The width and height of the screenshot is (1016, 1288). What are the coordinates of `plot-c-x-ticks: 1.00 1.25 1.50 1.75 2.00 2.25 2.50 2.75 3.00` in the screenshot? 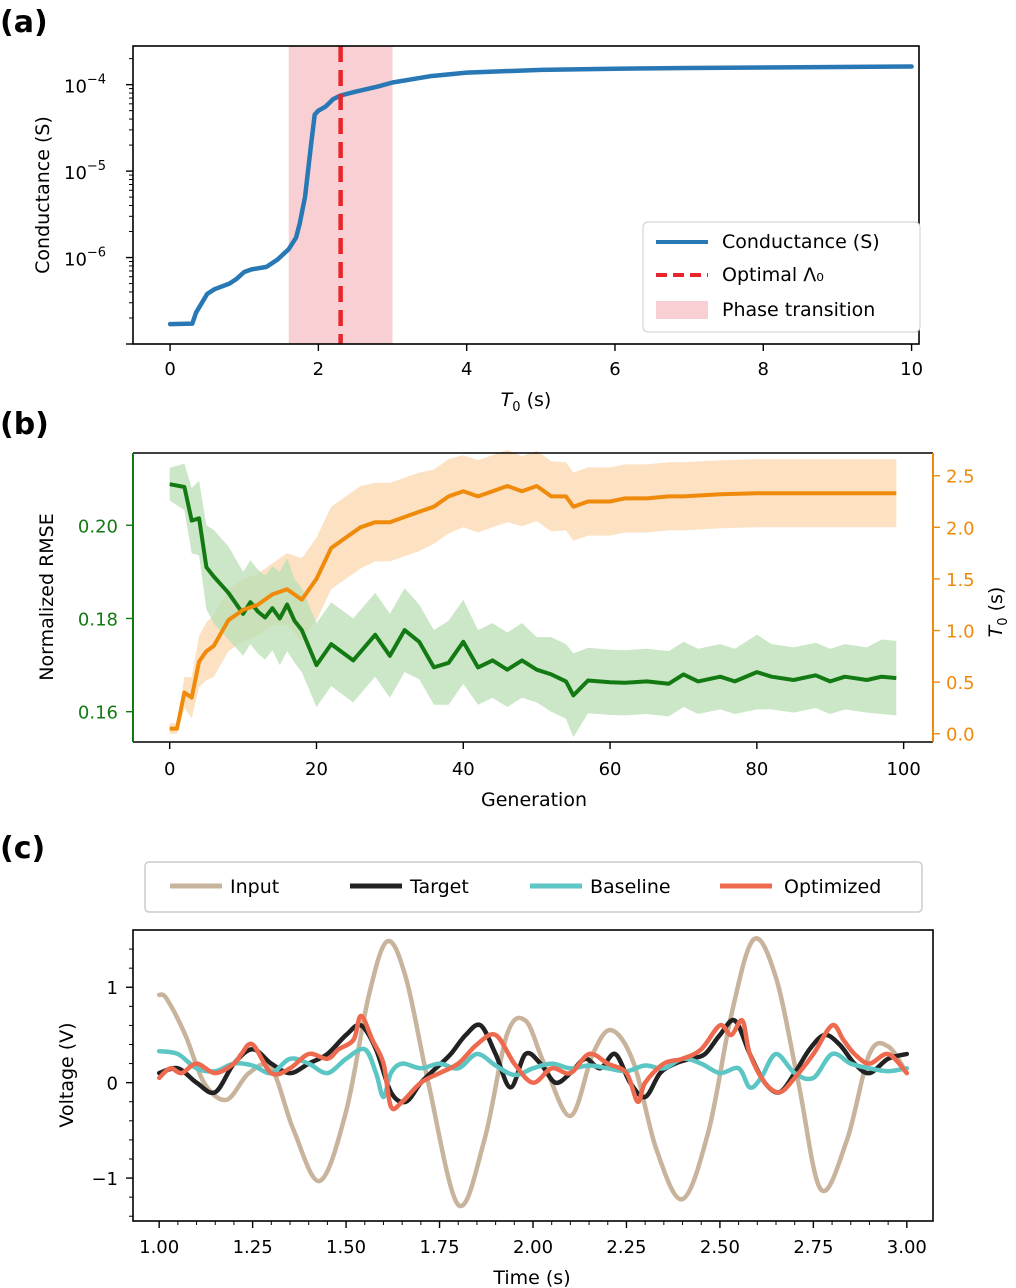 It's located at (533, 1239).